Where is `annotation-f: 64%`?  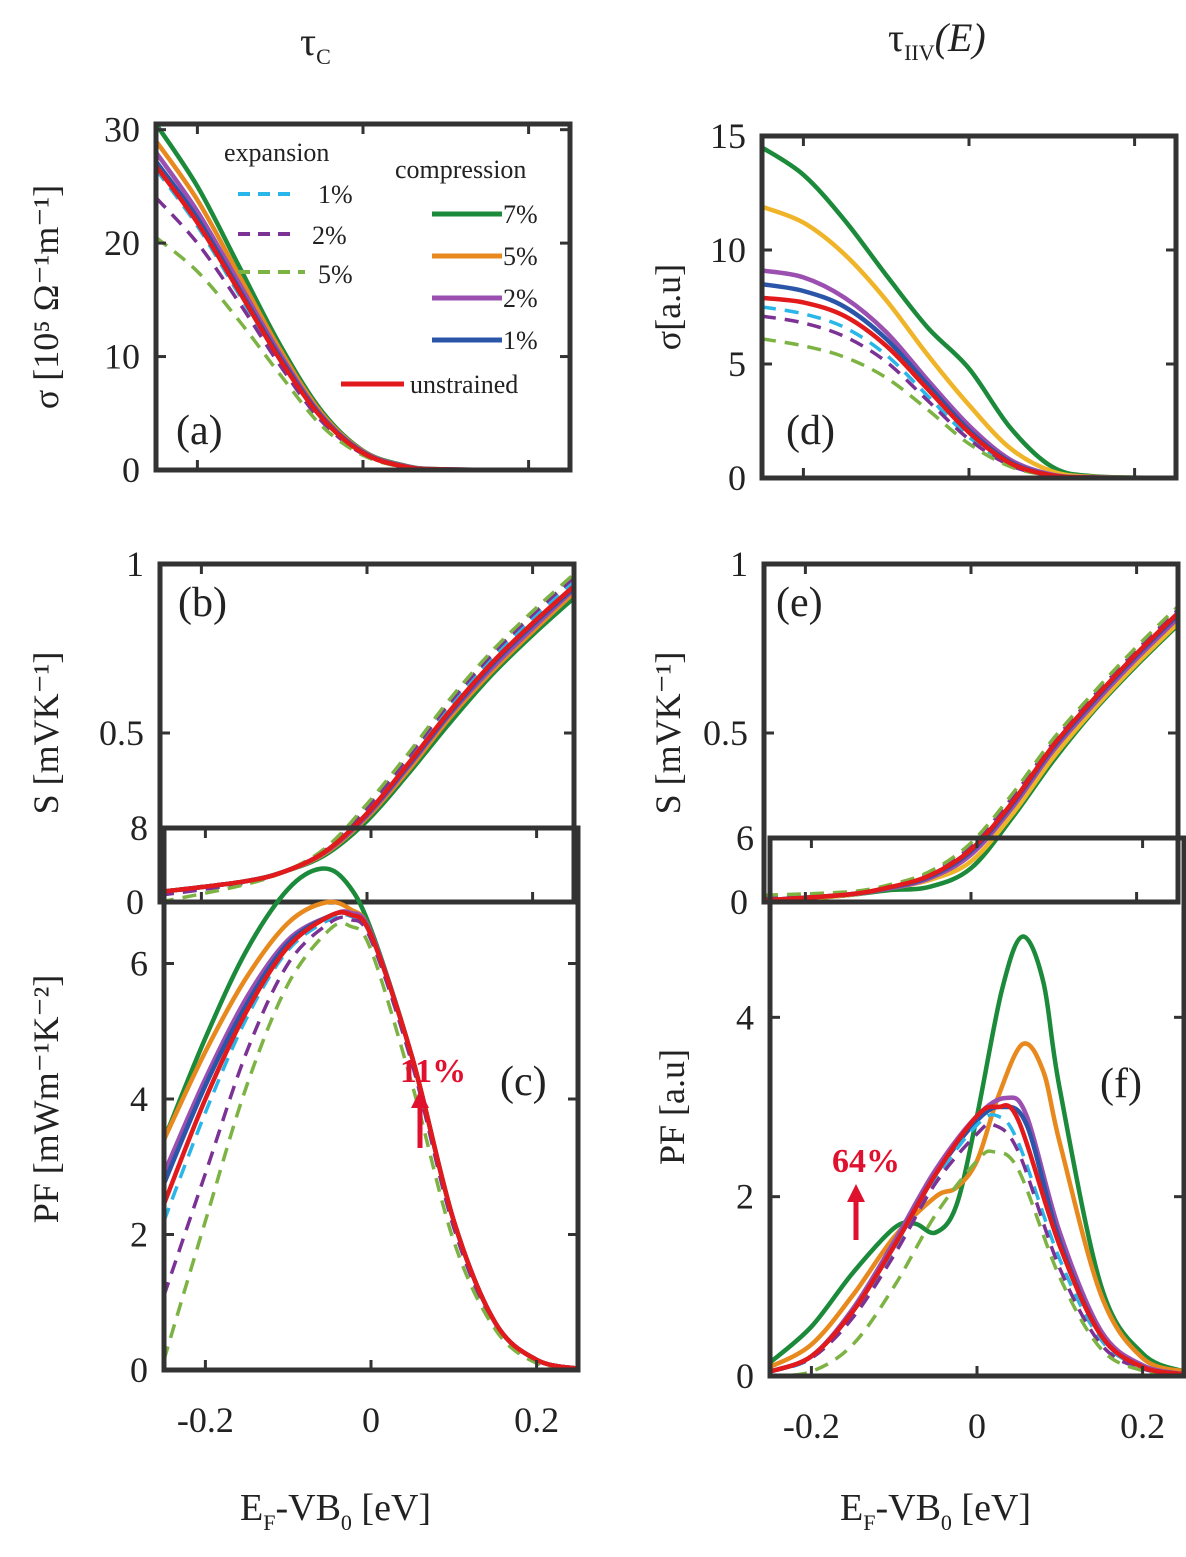
annotation-f: 64% is located at coordinates (866, 1191).